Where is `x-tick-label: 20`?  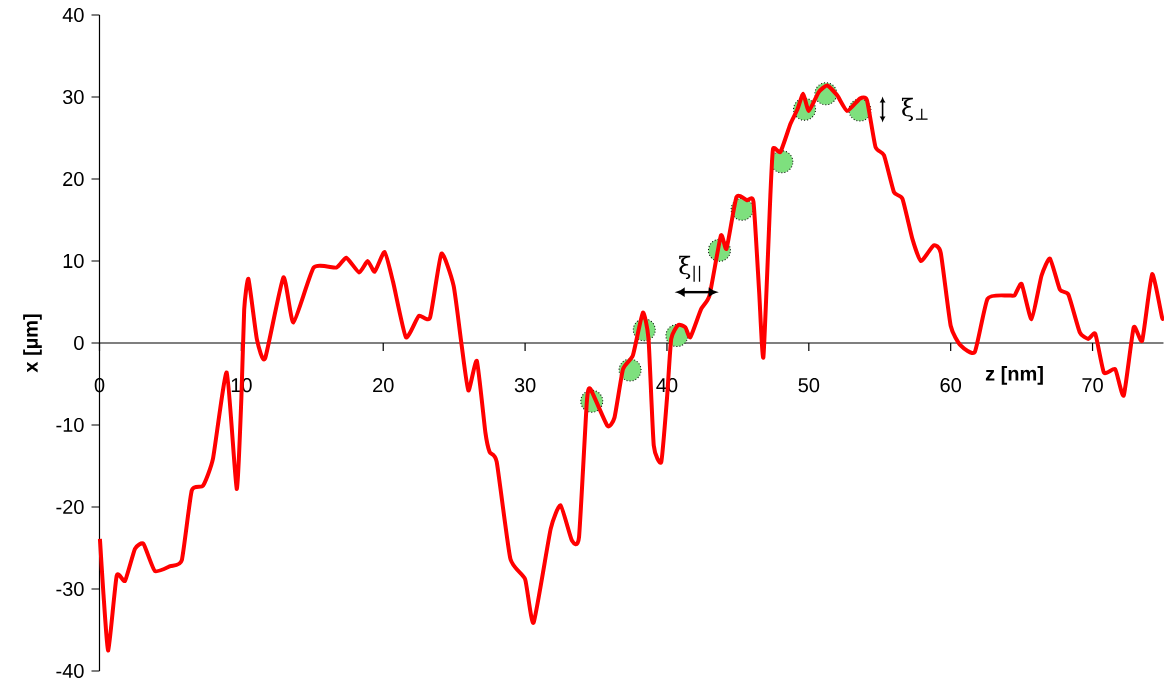
x-tick-label: 20 is located at coordinates (383, 385).